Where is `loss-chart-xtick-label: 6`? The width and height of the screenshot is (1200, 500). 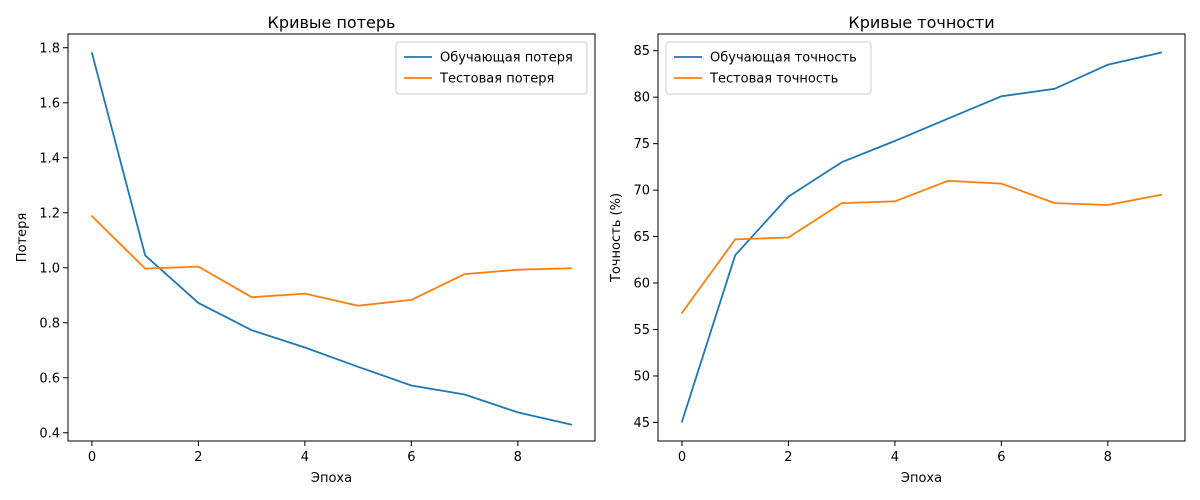 loss-chart-xtick-label: 6 is located at coordinates (411, 457).